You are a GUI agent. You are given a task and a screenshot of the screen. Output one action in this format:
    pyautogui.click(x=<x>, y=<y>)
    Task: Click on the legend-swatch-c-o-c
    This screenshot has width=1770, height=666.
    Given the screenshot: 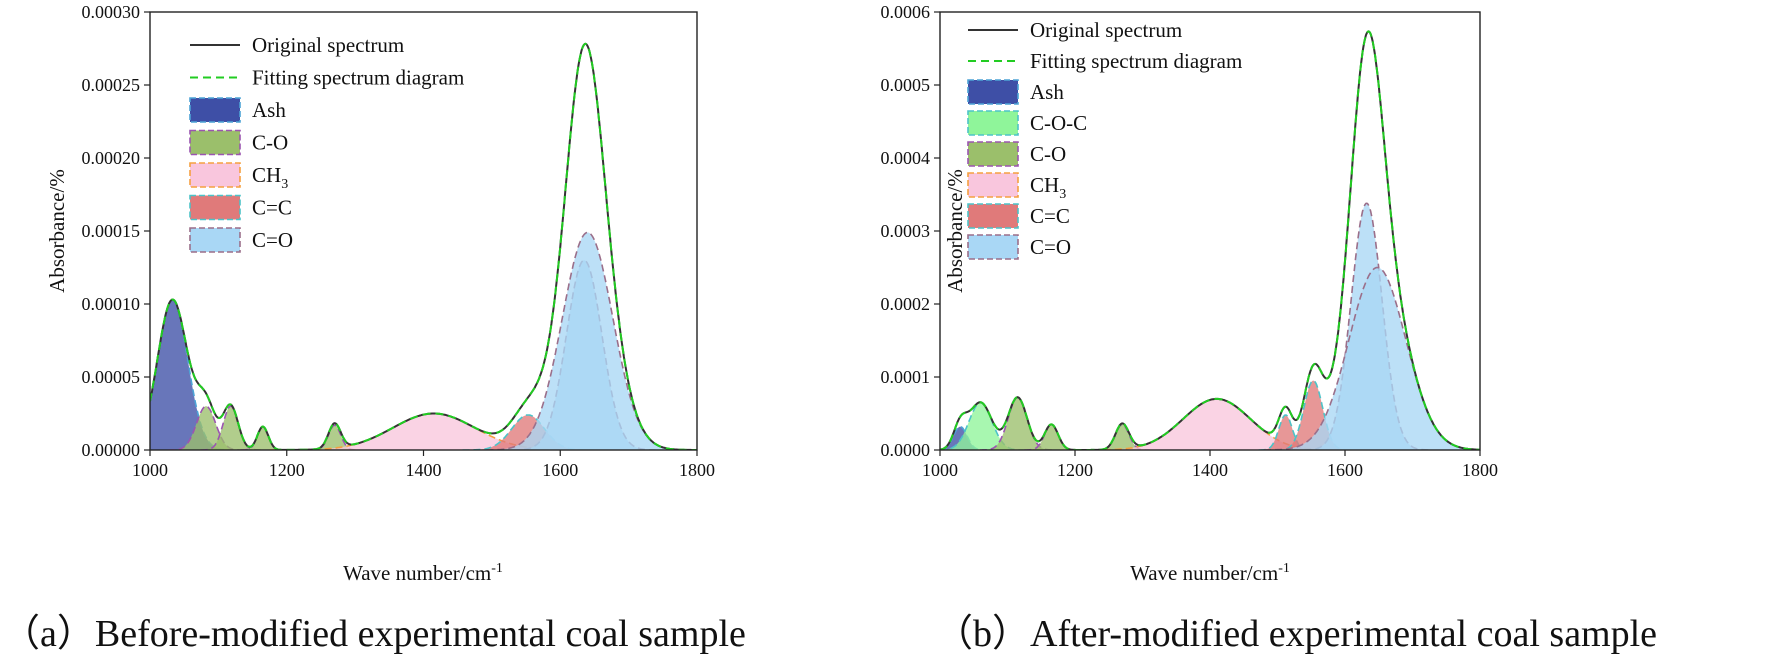 What is the action you would take?
    pyautogui.click(x=993, y=123)
    